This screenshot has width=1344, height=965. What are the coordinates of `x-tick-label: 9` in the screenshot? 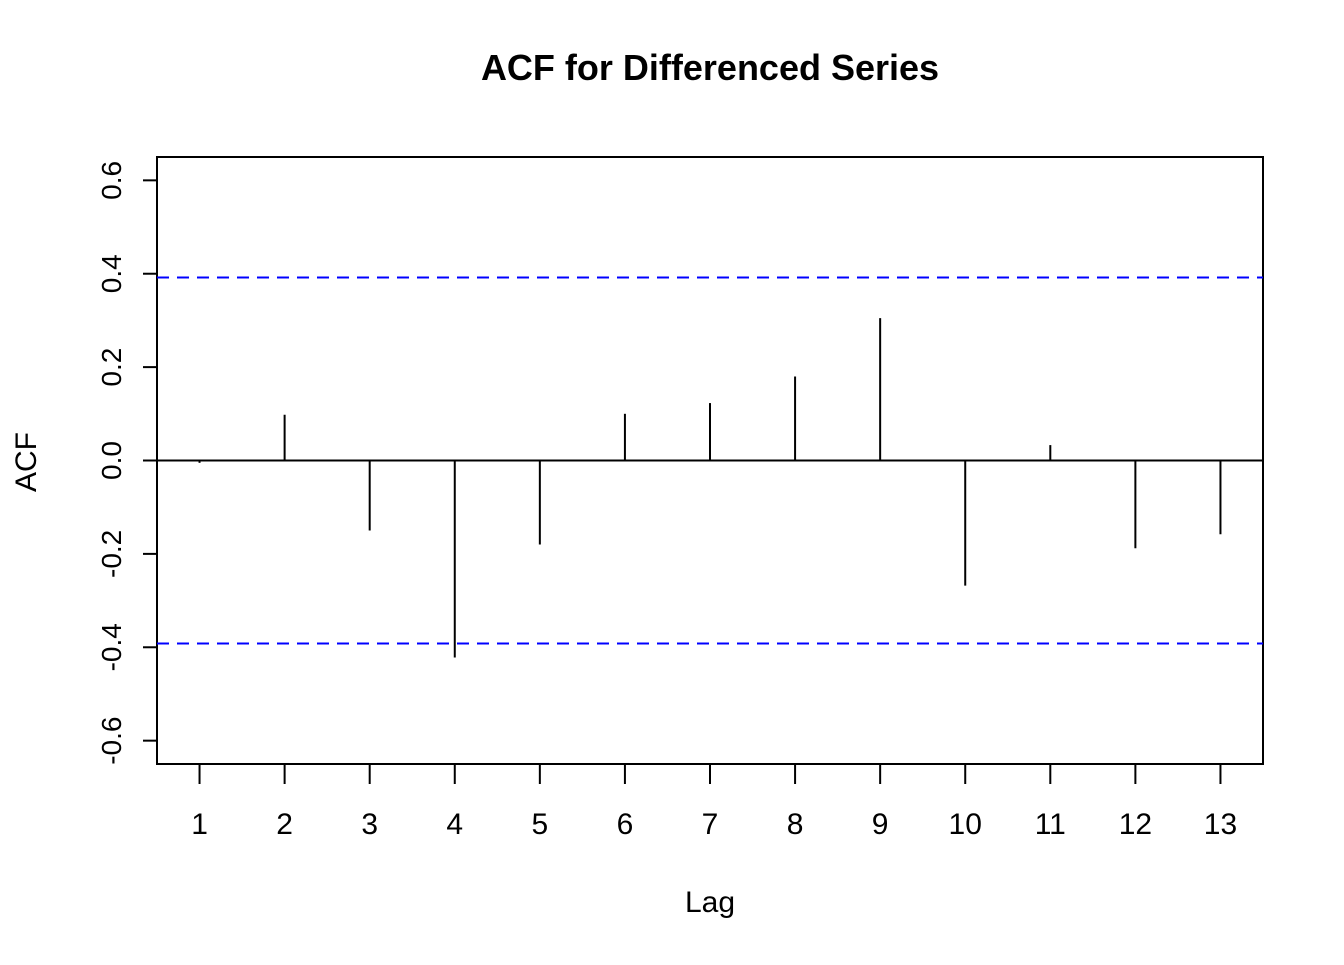 It's located at (880, 824).